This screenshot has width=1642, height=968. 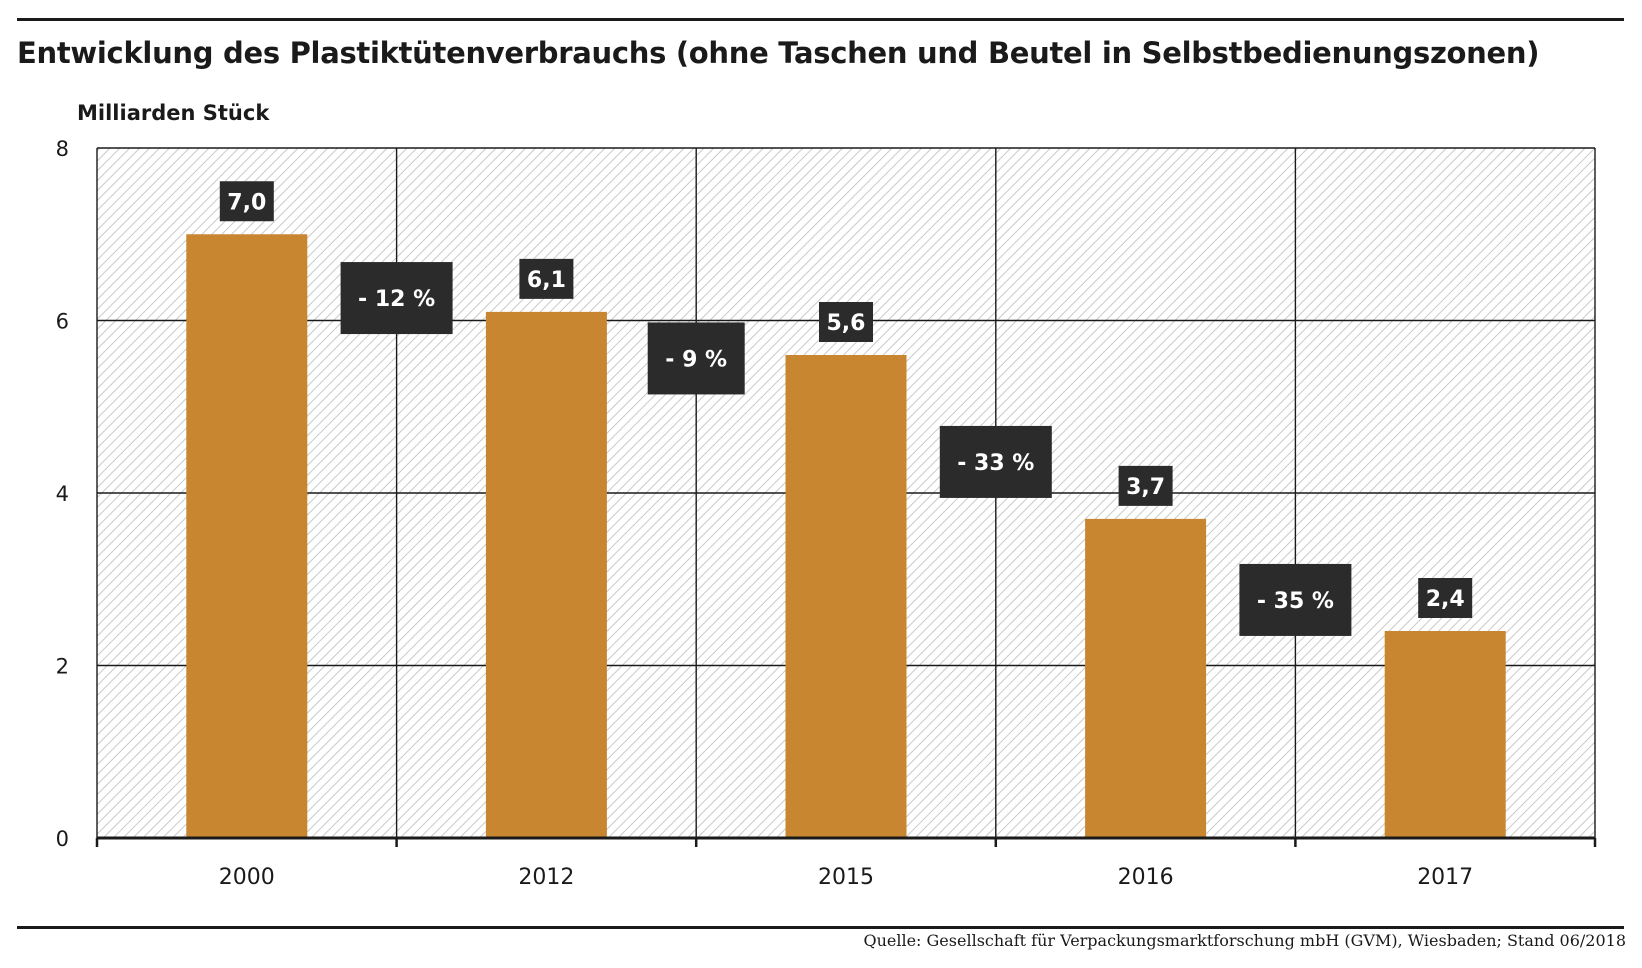 I want to click on y-tick-label: 4, so click(x=62, y=494).